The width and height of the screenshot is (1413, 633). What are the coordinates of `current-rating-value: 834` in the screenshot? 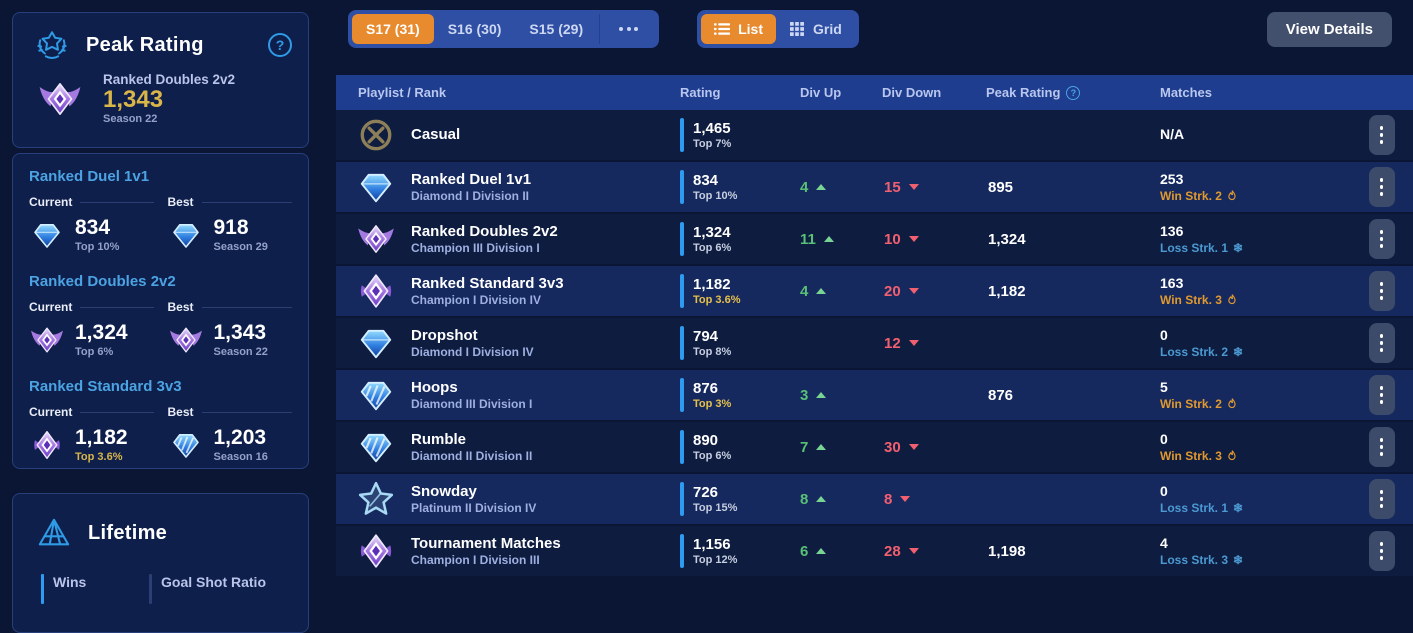 It's located at (97, 227).